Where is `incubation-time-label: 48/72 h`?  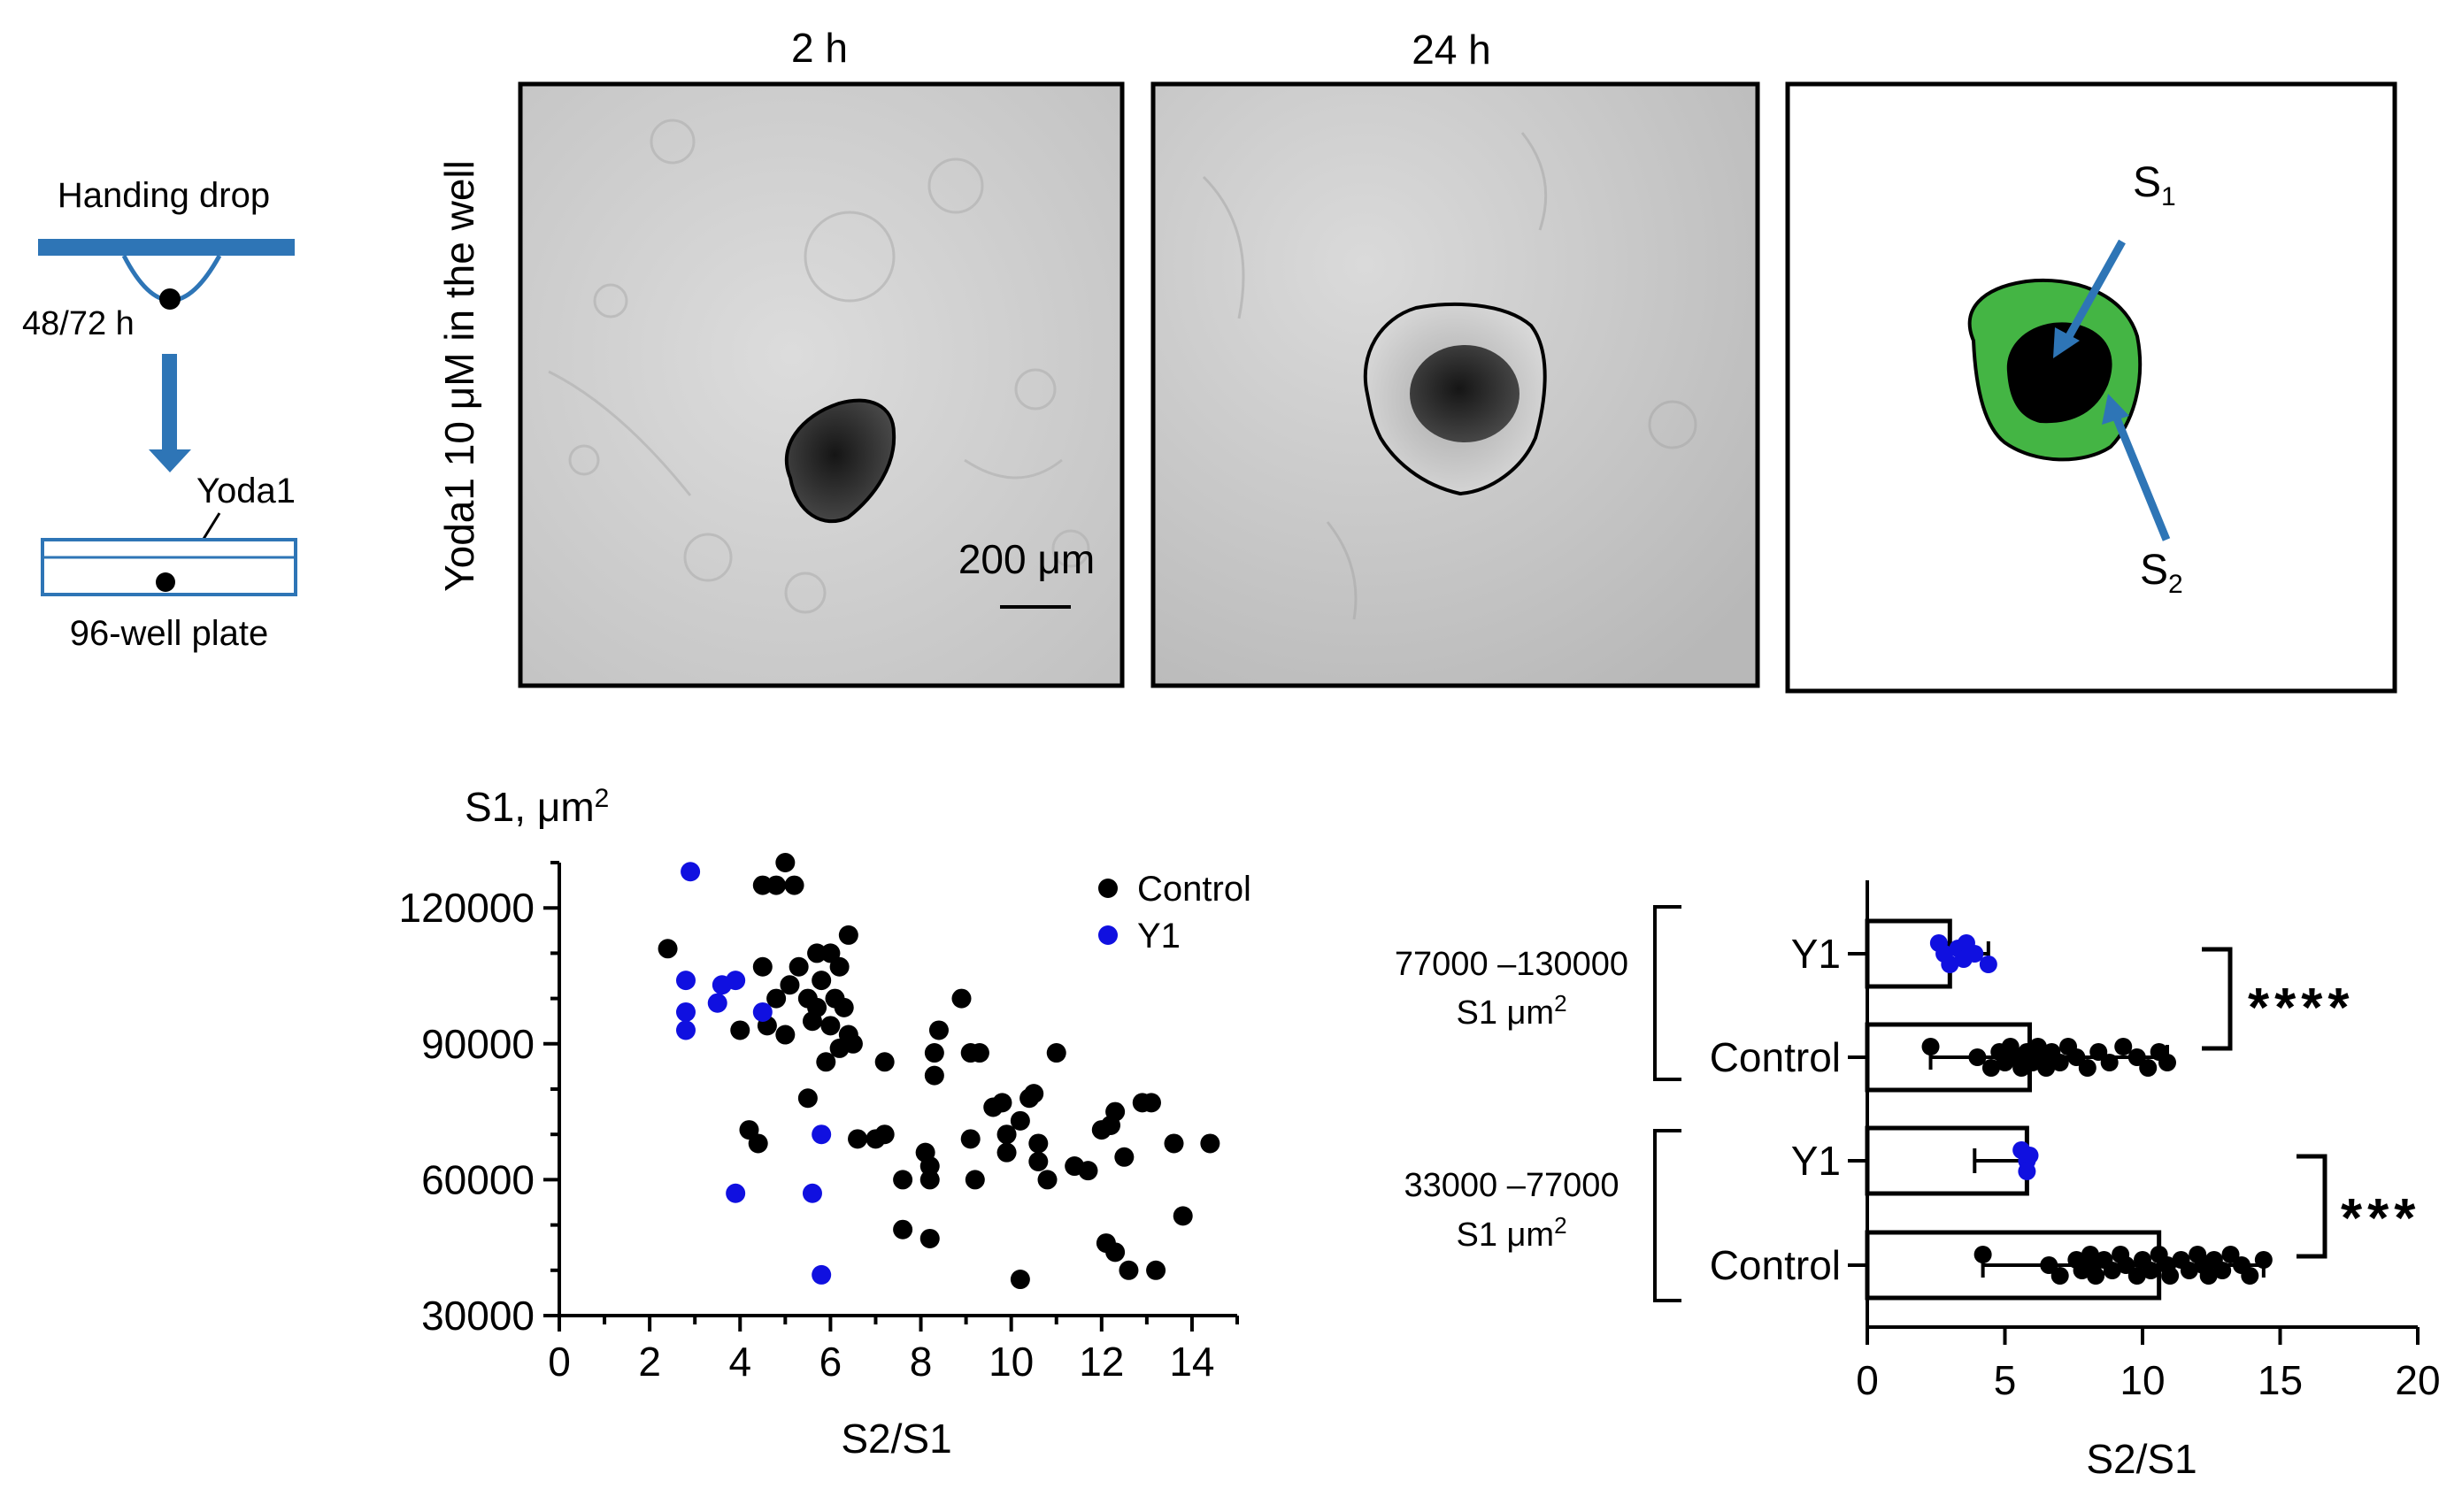 incubation-time-label: 48/72 h is located at coordinates (78, 323).